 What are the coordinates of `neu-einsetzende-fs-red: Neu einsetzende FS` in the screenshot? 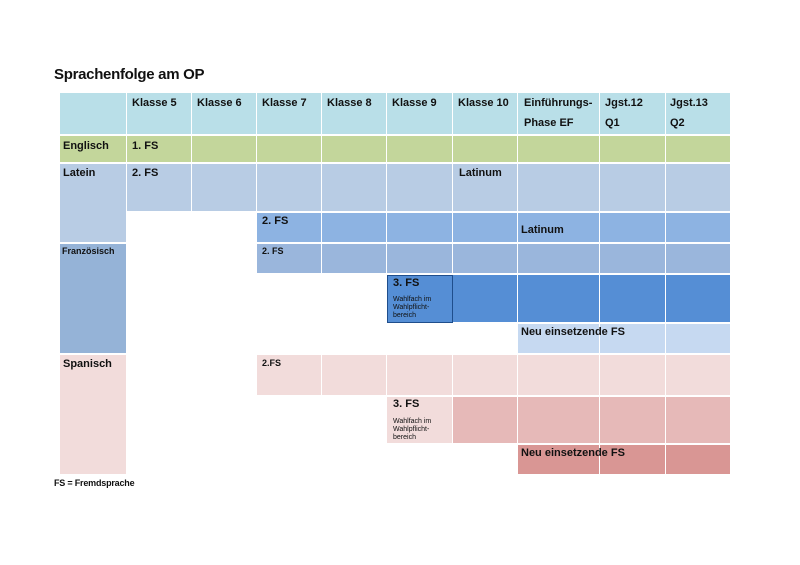 It's located at (573, 453).